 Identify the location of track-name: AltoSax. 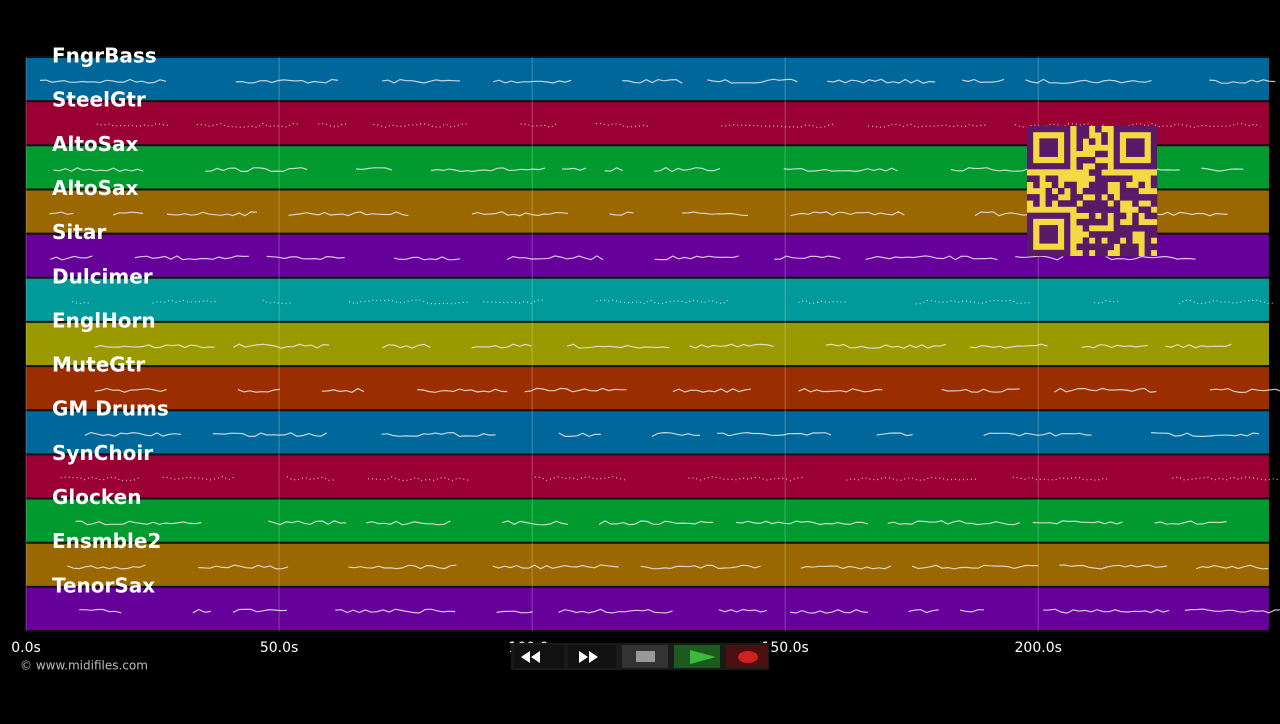
(95, 144).